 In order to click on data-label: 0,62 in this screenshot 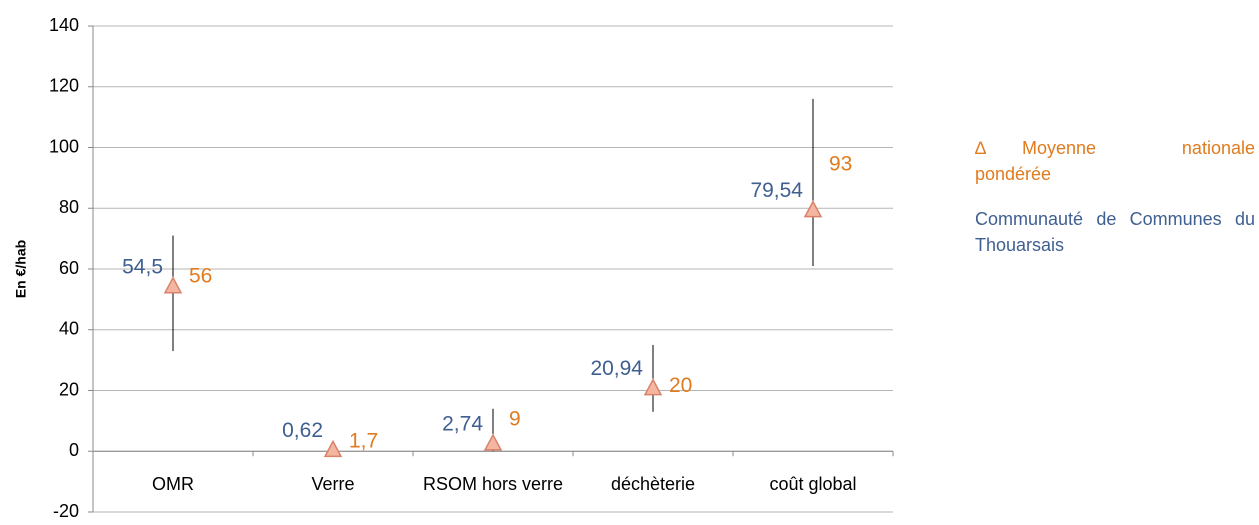, I will do `click(302, 430)`.